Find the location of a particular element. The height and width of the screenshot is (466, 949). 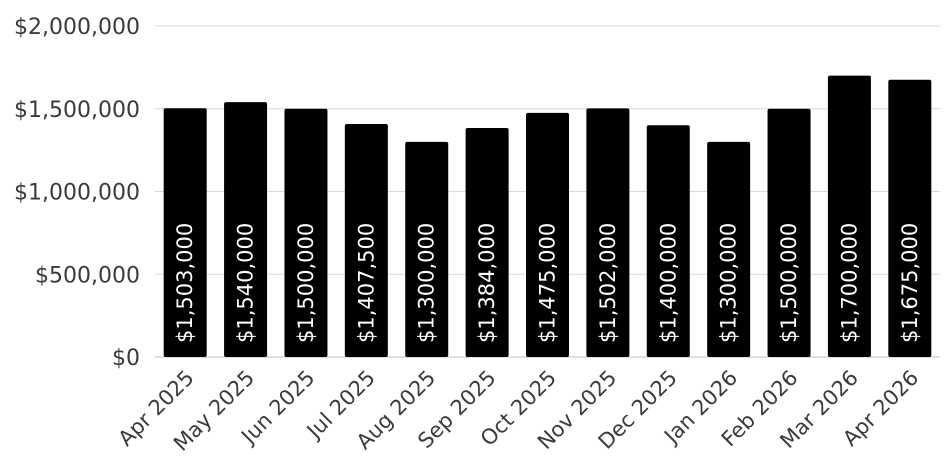

y-tick-label: $1,000,000 is located at coordinates (77, 193).